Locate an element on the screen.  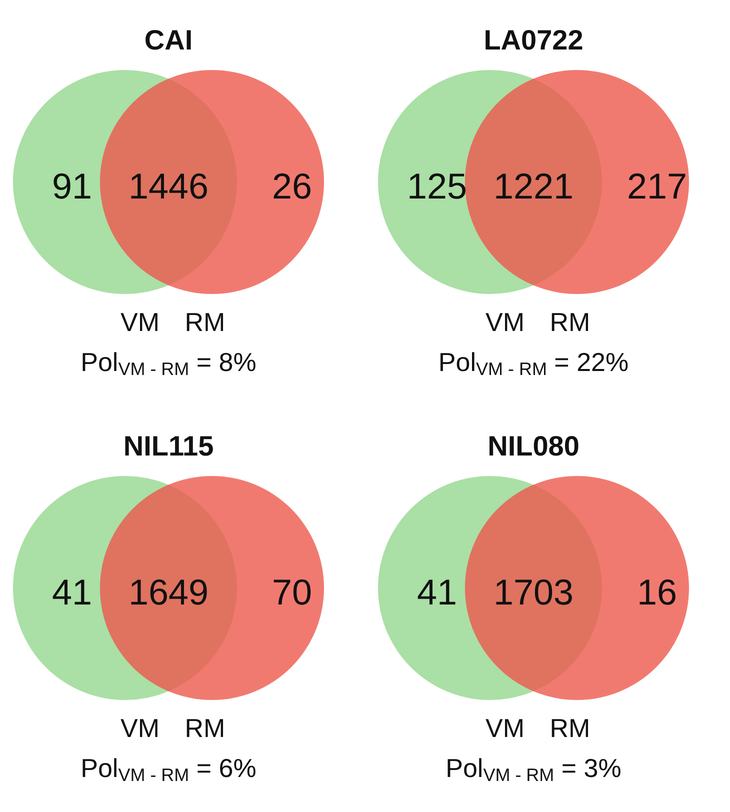
data-label: 1703 is located at coordinates (533, 592).